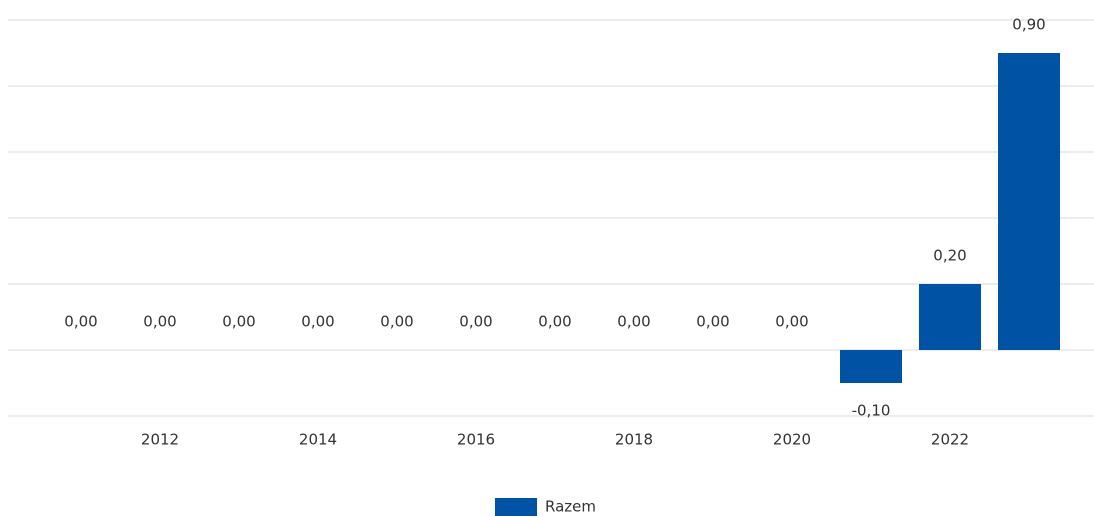 This screenshot has height=517, width=1094. I want to click on x-tick-label: 2014, so click(318, 440).